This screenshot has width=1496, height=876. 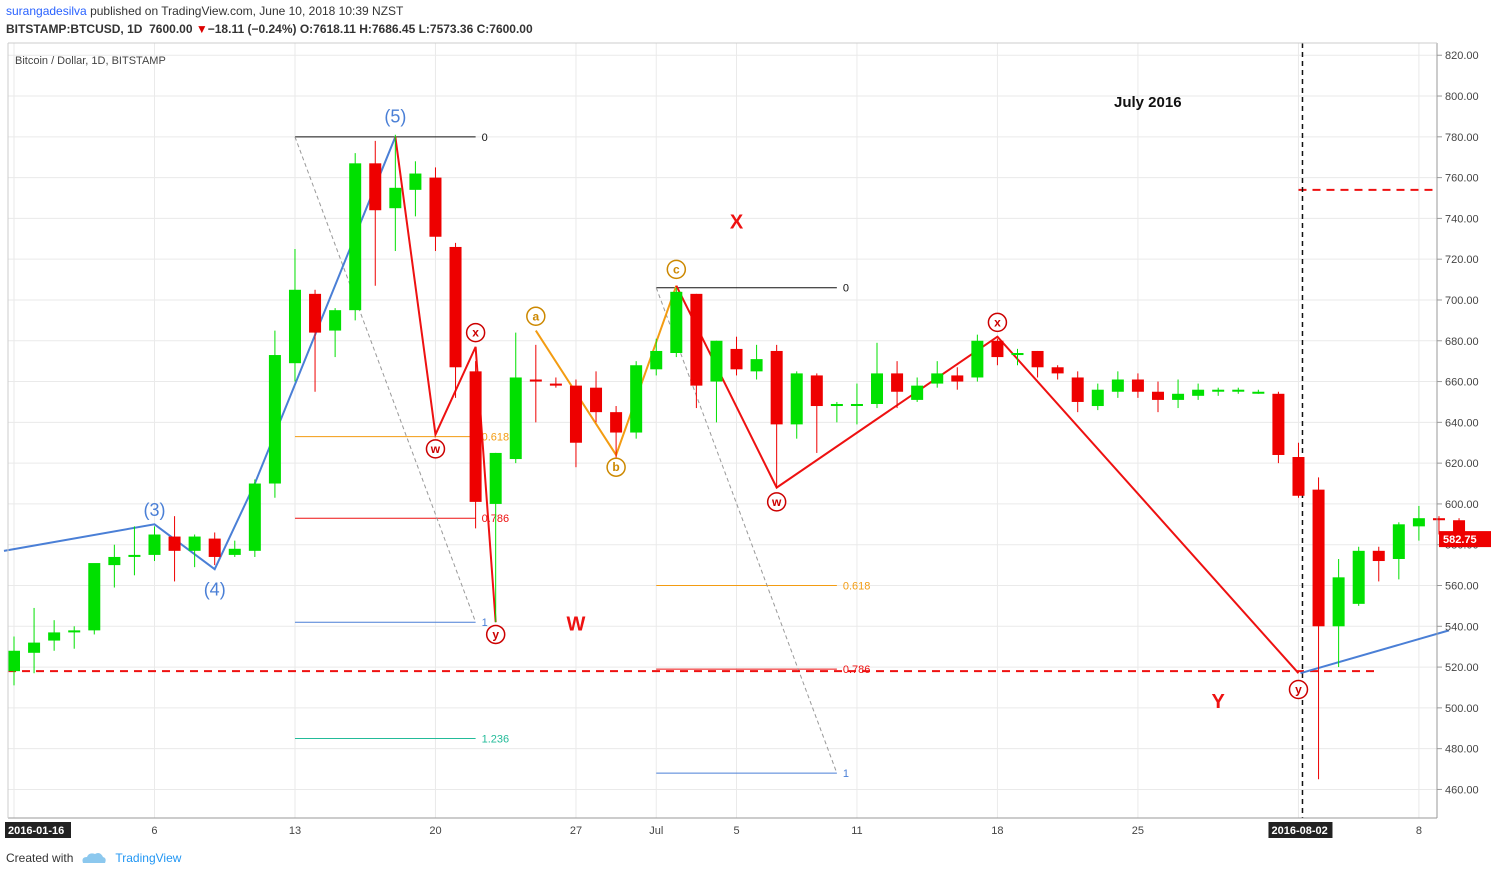 What do you see at coordinates (46, 11) in the screenshot?
I see `author-link: surangadesilva` at bounding box center [46, 11].